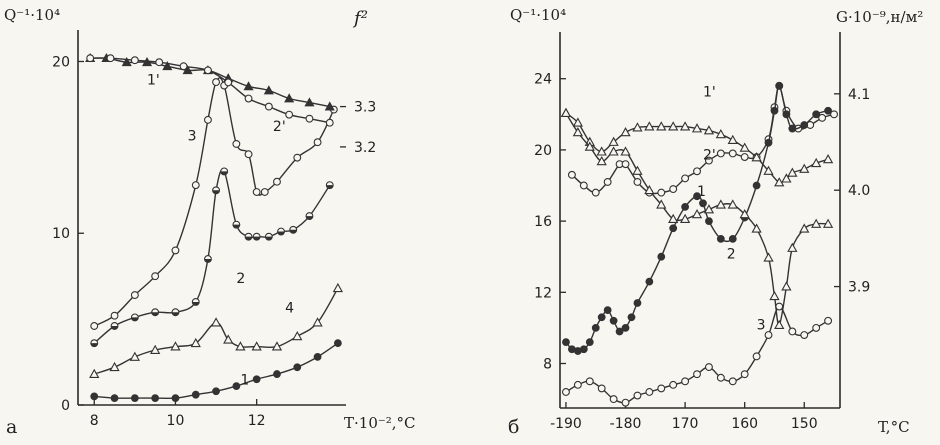 The width and height of the screenshot is (940, 445). Describe the element at coordinates (365, 108) in the screenshot. I see `panel-a-y2-tick-label-1: 3.3` at that location.